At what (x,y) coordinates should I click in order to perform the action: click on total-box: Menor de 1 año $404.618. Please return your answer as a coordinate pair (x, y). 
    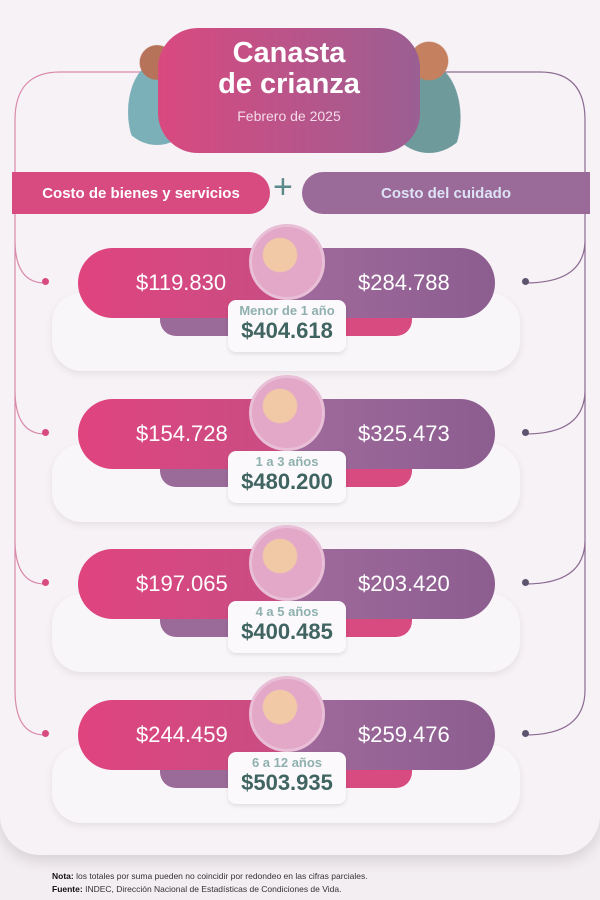
    Looking at the image, I should click on (287, 326).